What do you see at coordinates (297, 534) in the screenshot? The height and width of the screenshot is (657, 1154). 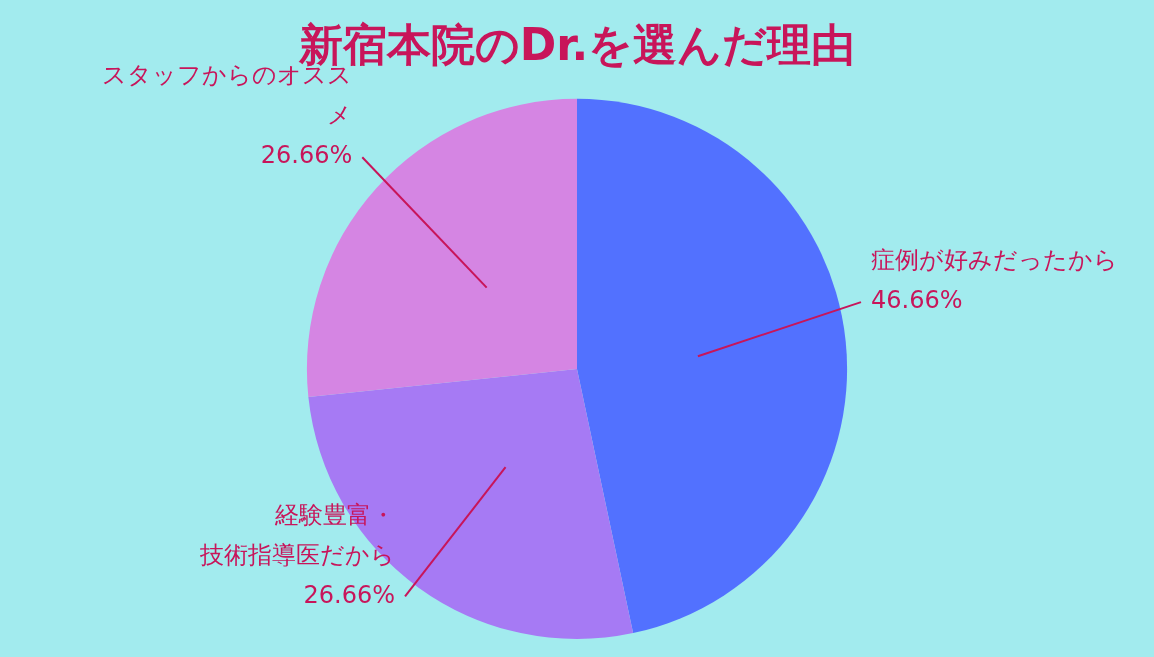 I see `slice-label: 経験豊富・技術指導医だから` at bounding box center [297, 534].